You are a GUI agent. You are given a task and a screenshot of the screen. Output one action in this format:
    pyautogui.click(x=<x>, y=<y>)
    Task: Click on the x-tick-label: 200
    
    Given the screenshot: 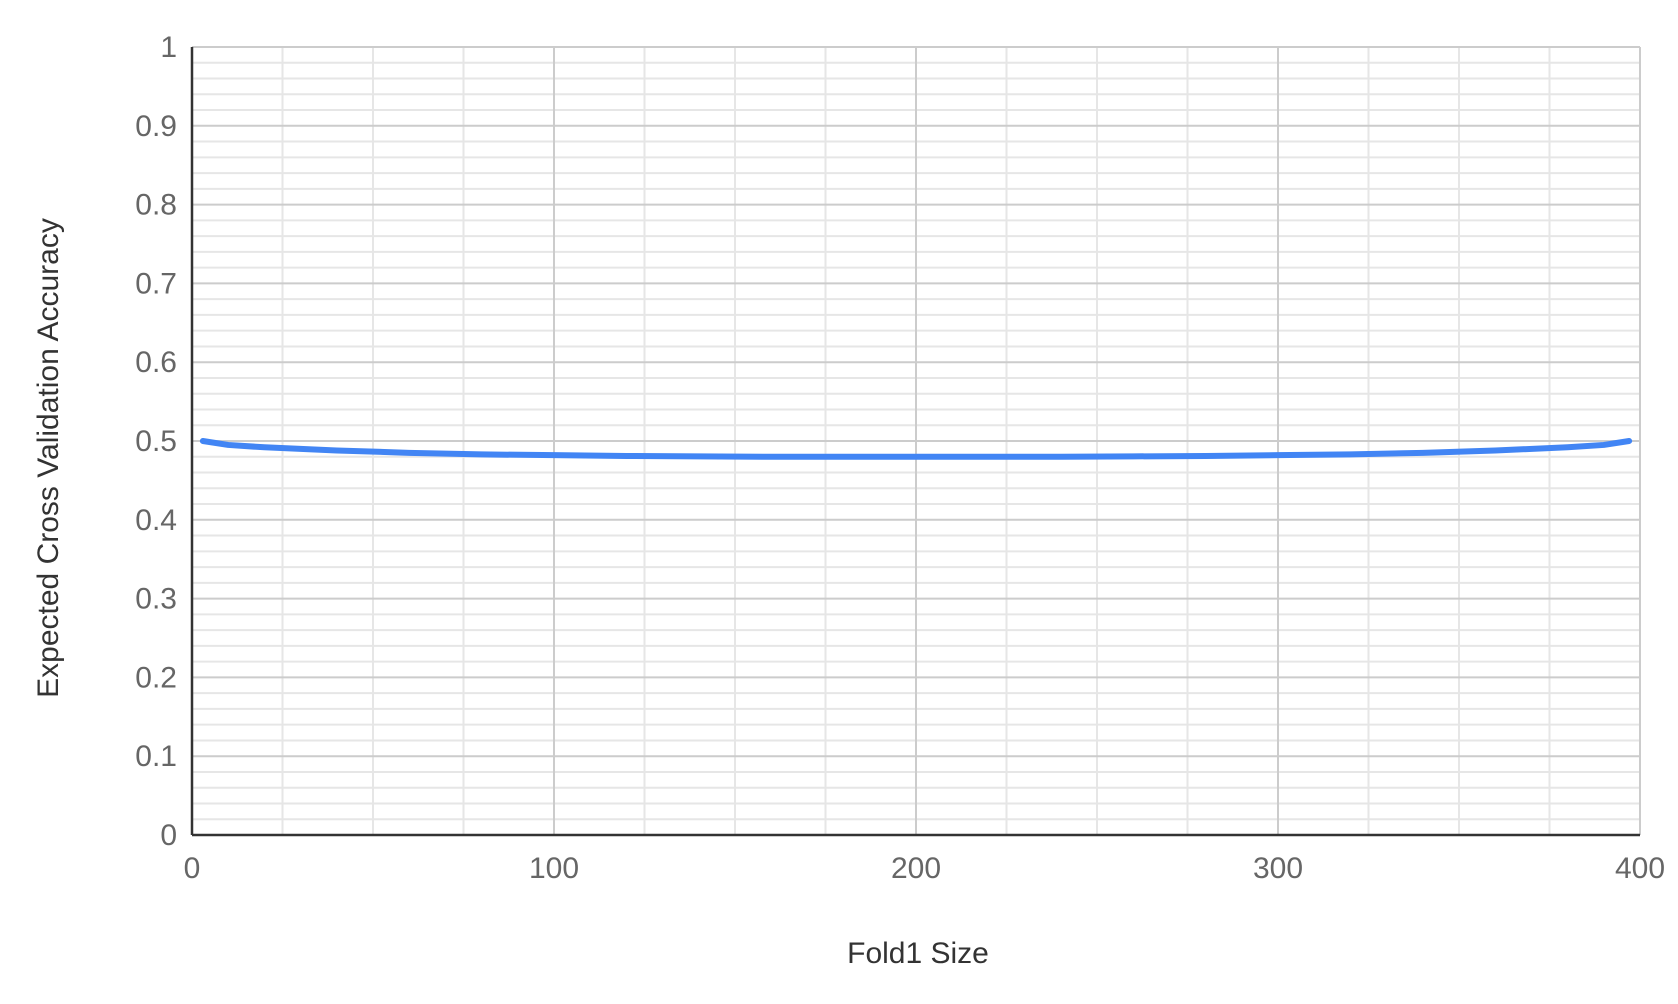 What is the action you would take?
    pyautogui.click(x=916, y=868)
    